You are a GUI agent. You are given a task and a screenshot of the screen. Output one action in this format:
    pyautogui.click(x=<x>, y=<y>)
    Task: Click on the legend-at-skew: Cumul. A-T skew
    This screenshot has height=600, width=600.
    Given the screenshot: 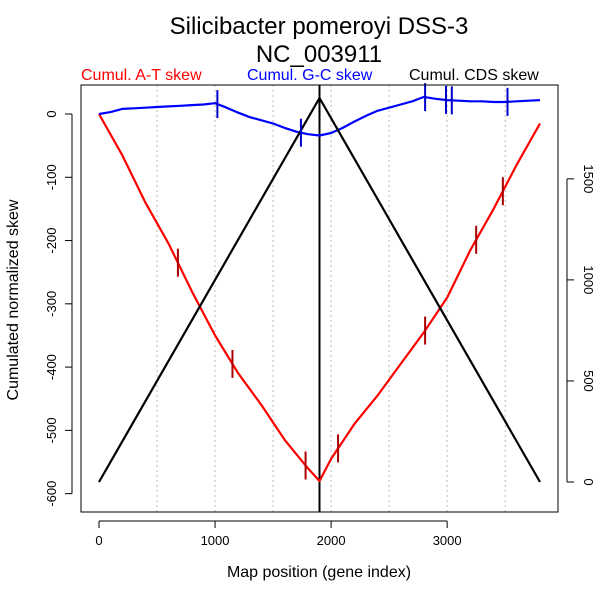 What is the action you would take?
    pyautogui.click(x=141, y=75)
    